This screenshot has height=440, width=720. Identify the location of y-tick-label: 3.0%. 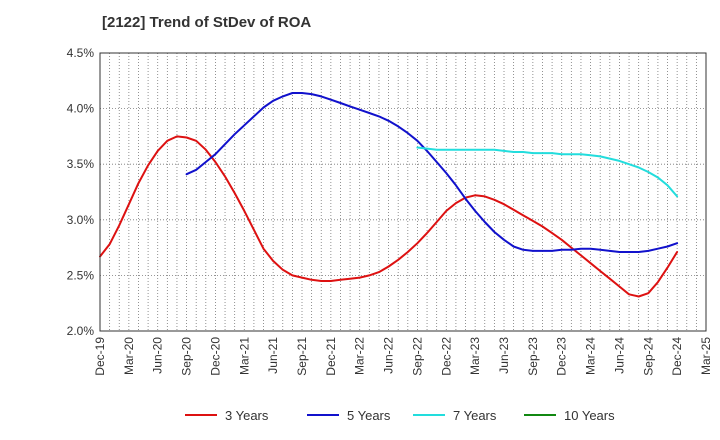
(81, 220).